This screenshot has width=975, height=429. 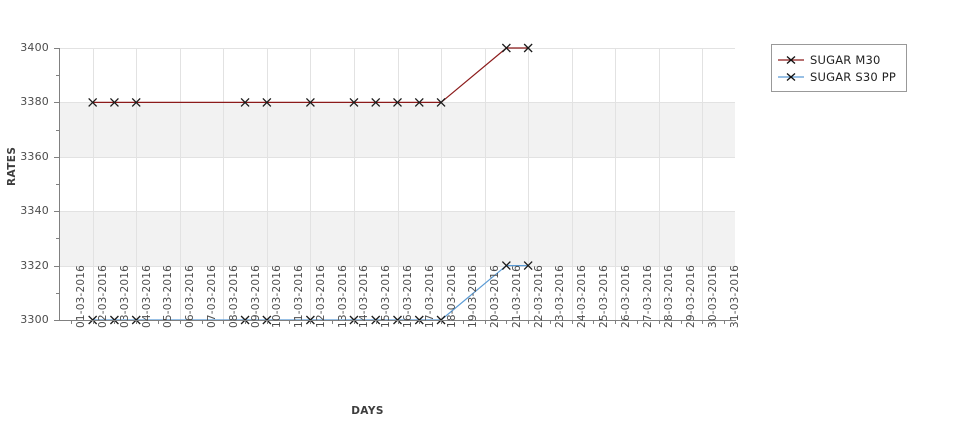 What do you see at coordinates (34, 265) in the screenshot?
I see `y-tick-label-1: 3320` at bounding box center [34, 265].